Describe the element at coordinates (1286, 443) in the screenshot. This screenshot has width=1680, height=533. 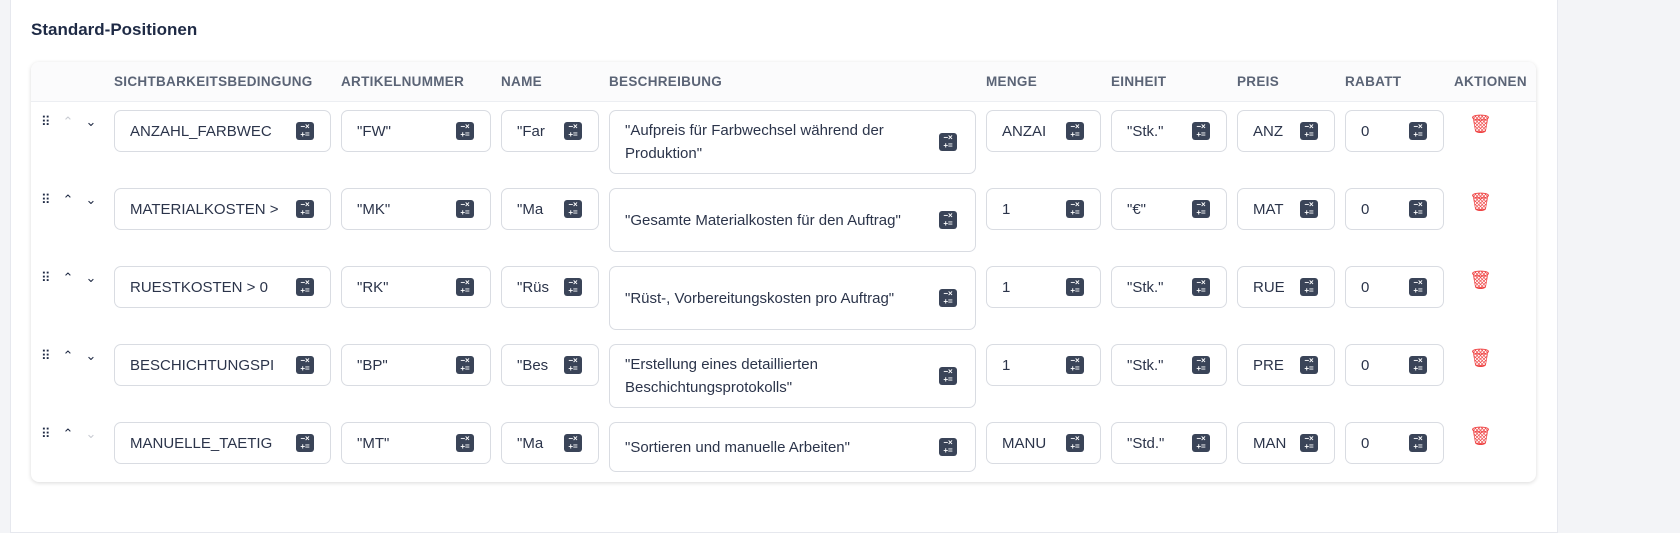
I see `price-field: MAN −× +=` at that location.